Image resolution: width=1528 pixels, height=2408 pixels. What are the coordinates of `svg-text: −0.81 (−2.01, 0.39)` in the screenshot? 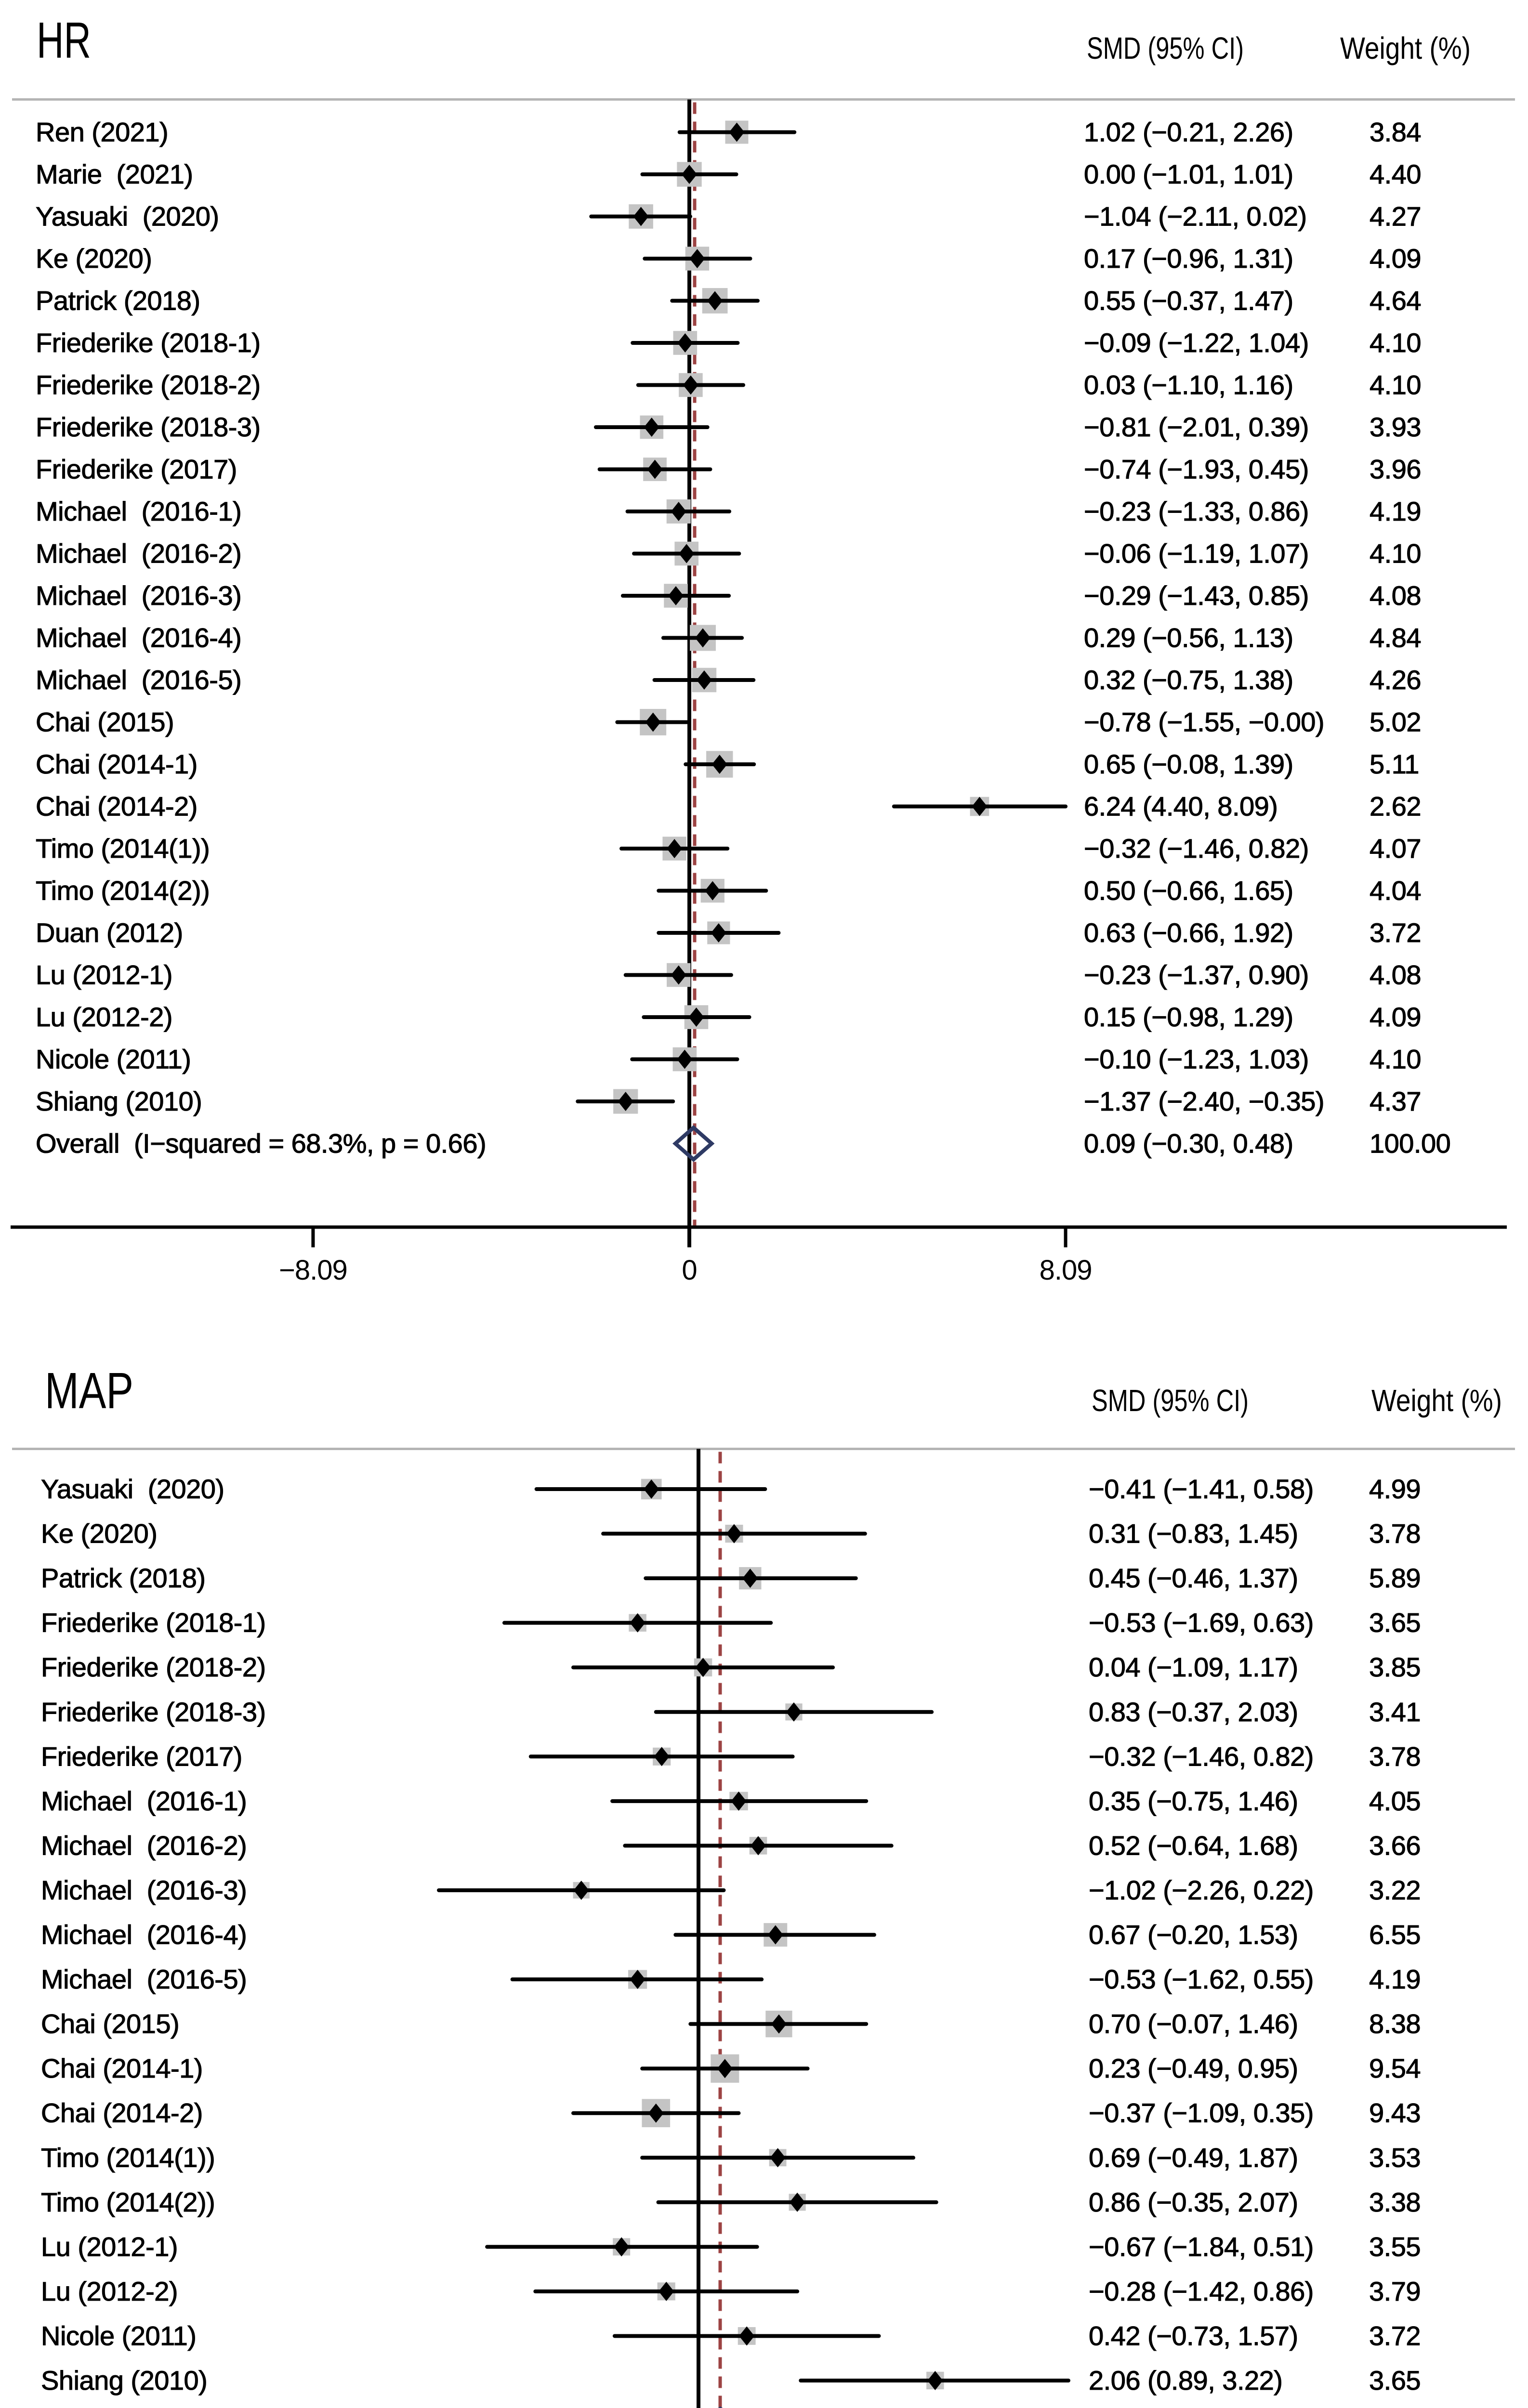 It's located at (1196, 427).